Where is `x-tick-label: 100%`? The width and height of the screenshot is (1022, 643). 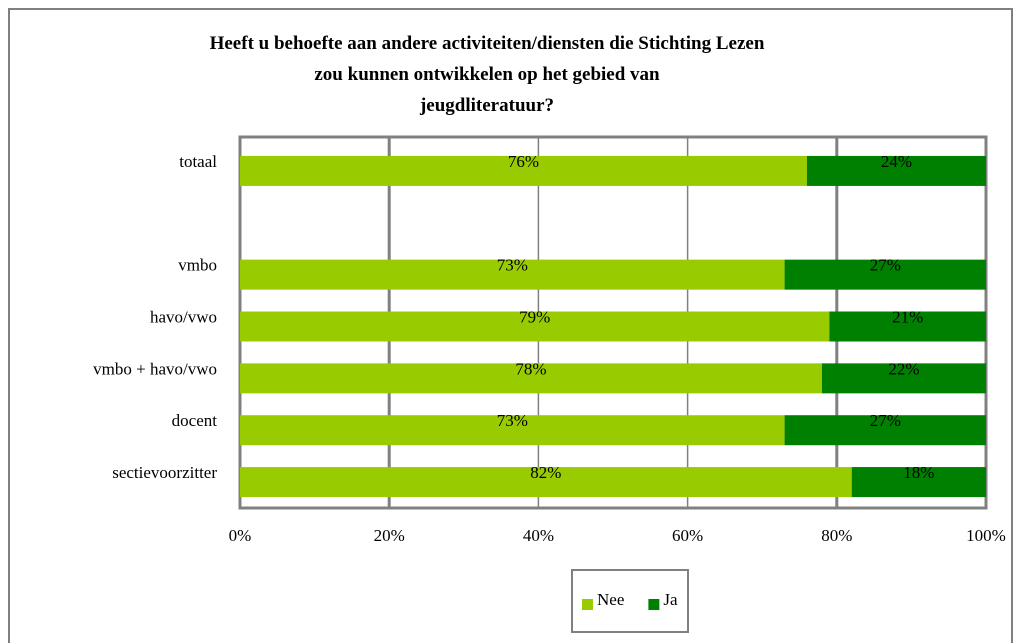
x-tick-label: 100% is located at coordinates (986, 535).